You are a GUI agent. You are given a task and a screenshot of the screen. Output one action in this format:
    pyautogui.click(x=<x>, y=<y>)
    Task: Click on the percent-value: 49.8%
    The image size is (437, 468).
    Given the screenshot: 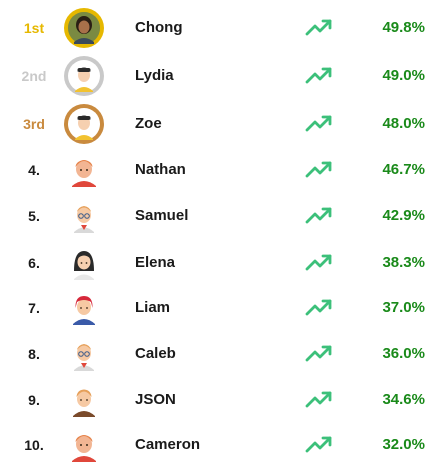 What is the action you would take?
    pyautogui.click(x=403, y=27)
    